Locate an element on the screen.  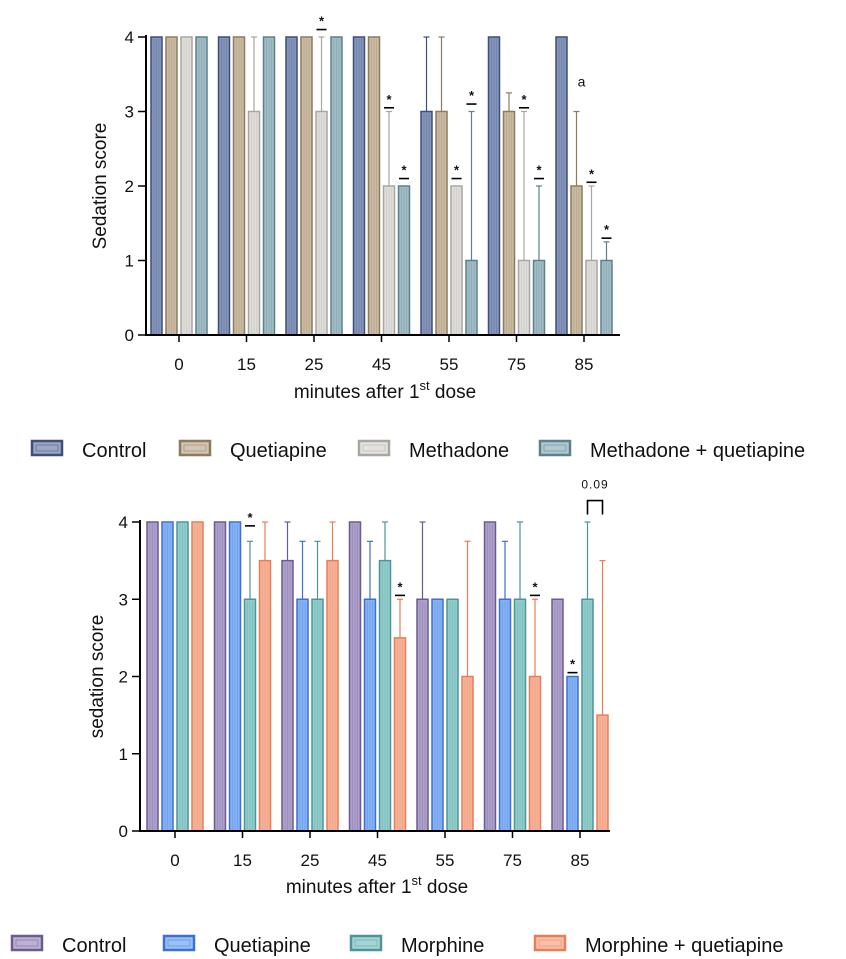
legend-label: Morphine is located at coordinates (442, 946).